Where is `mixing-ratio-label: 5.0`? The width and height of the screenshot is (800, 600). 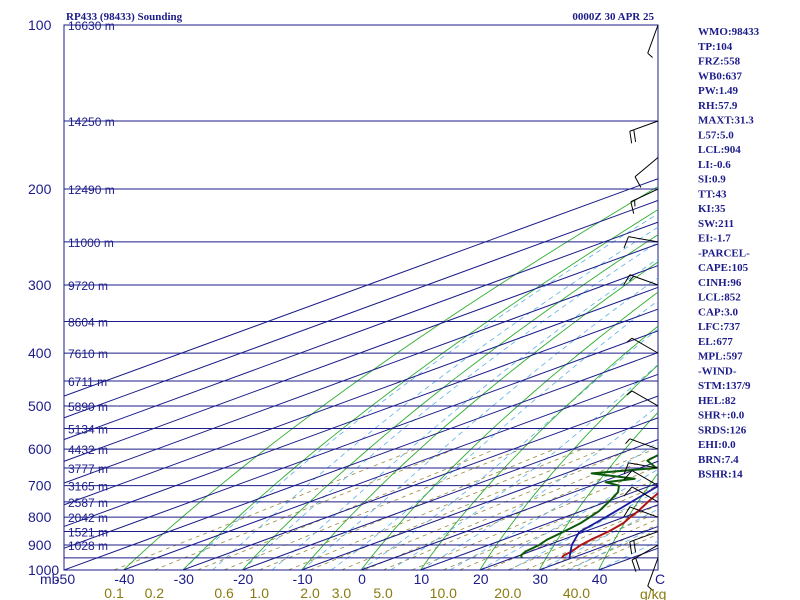
mixing-ratio-label: 5.0 is located at coordinates (383, 592).